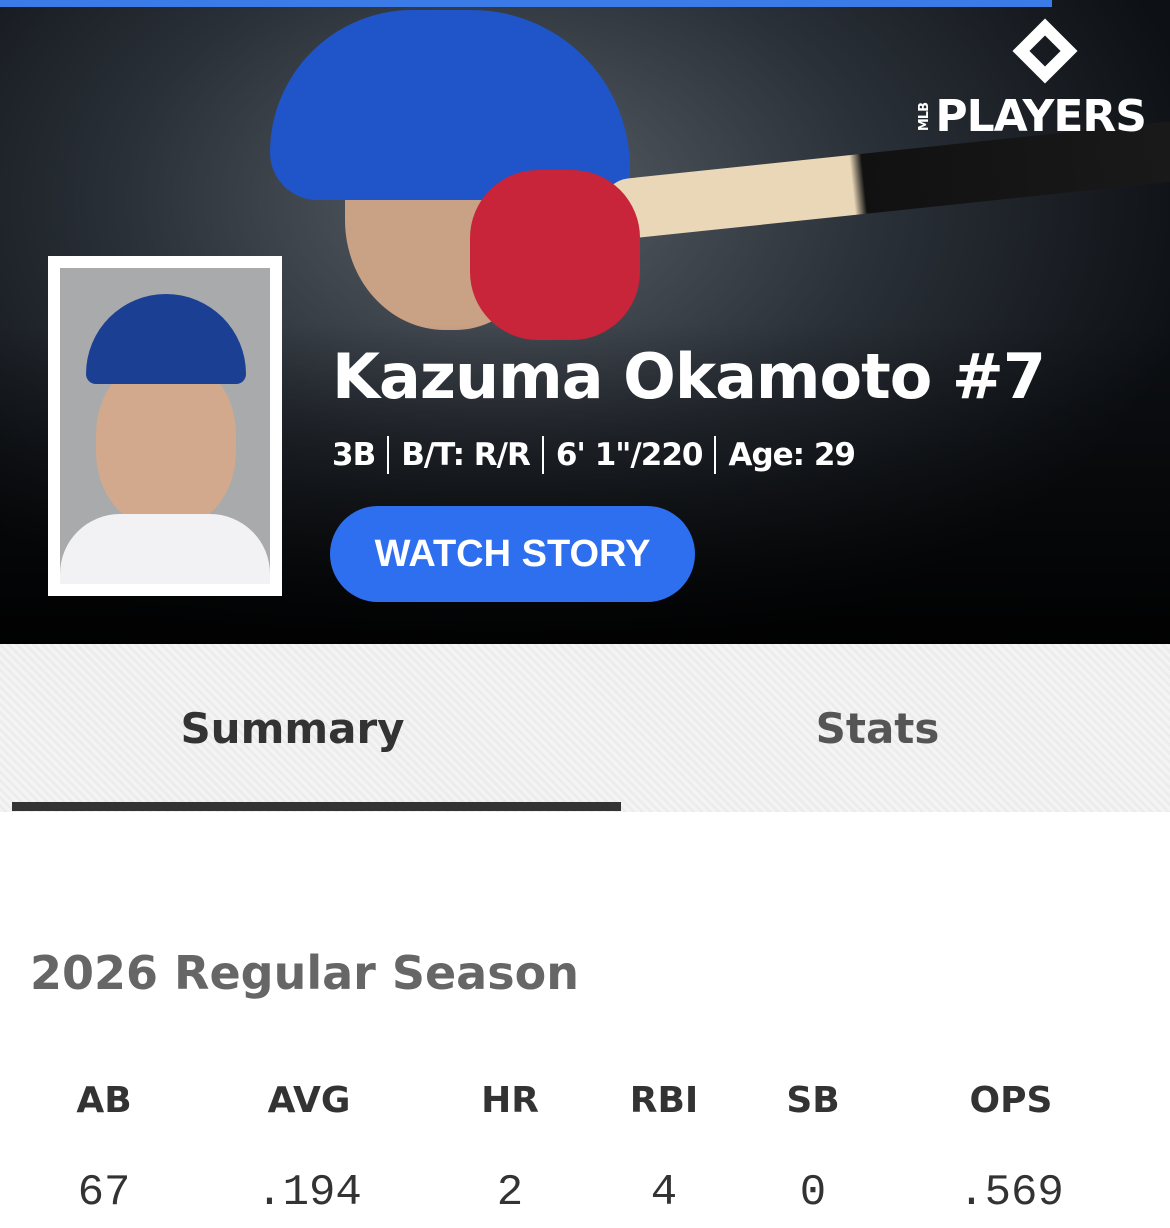  What do you see at coordinates (1045, 51) in the screenshot?
I see `diamond-logo-icon` at bounding box center [1045, 51].